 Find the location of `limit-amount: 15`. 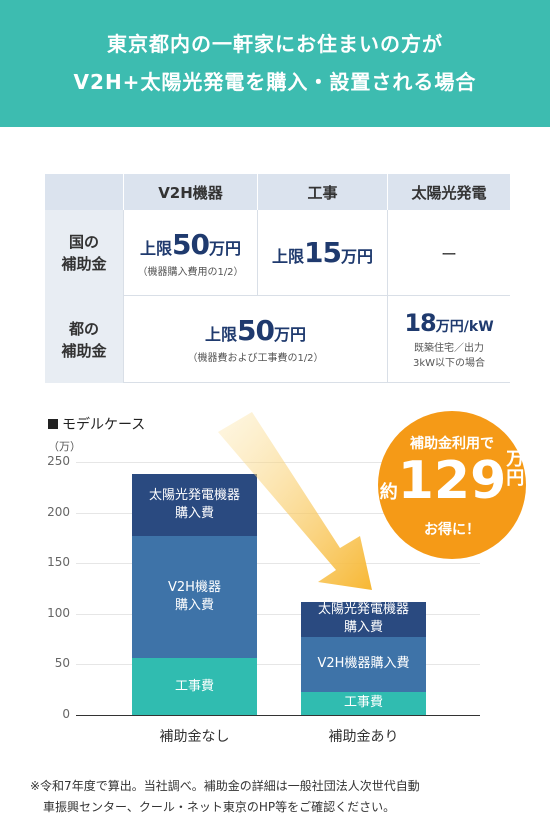

limit-amount: 15 is located at coordinates (323, 252).